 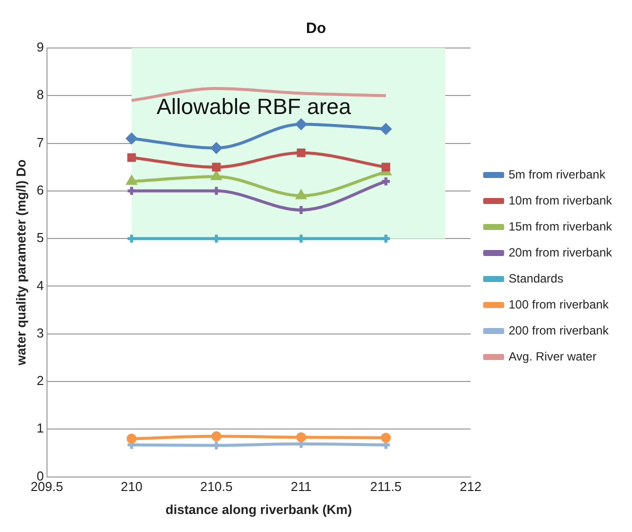 I want to click on x-tick-label: 211, so click(x=301, y=486).